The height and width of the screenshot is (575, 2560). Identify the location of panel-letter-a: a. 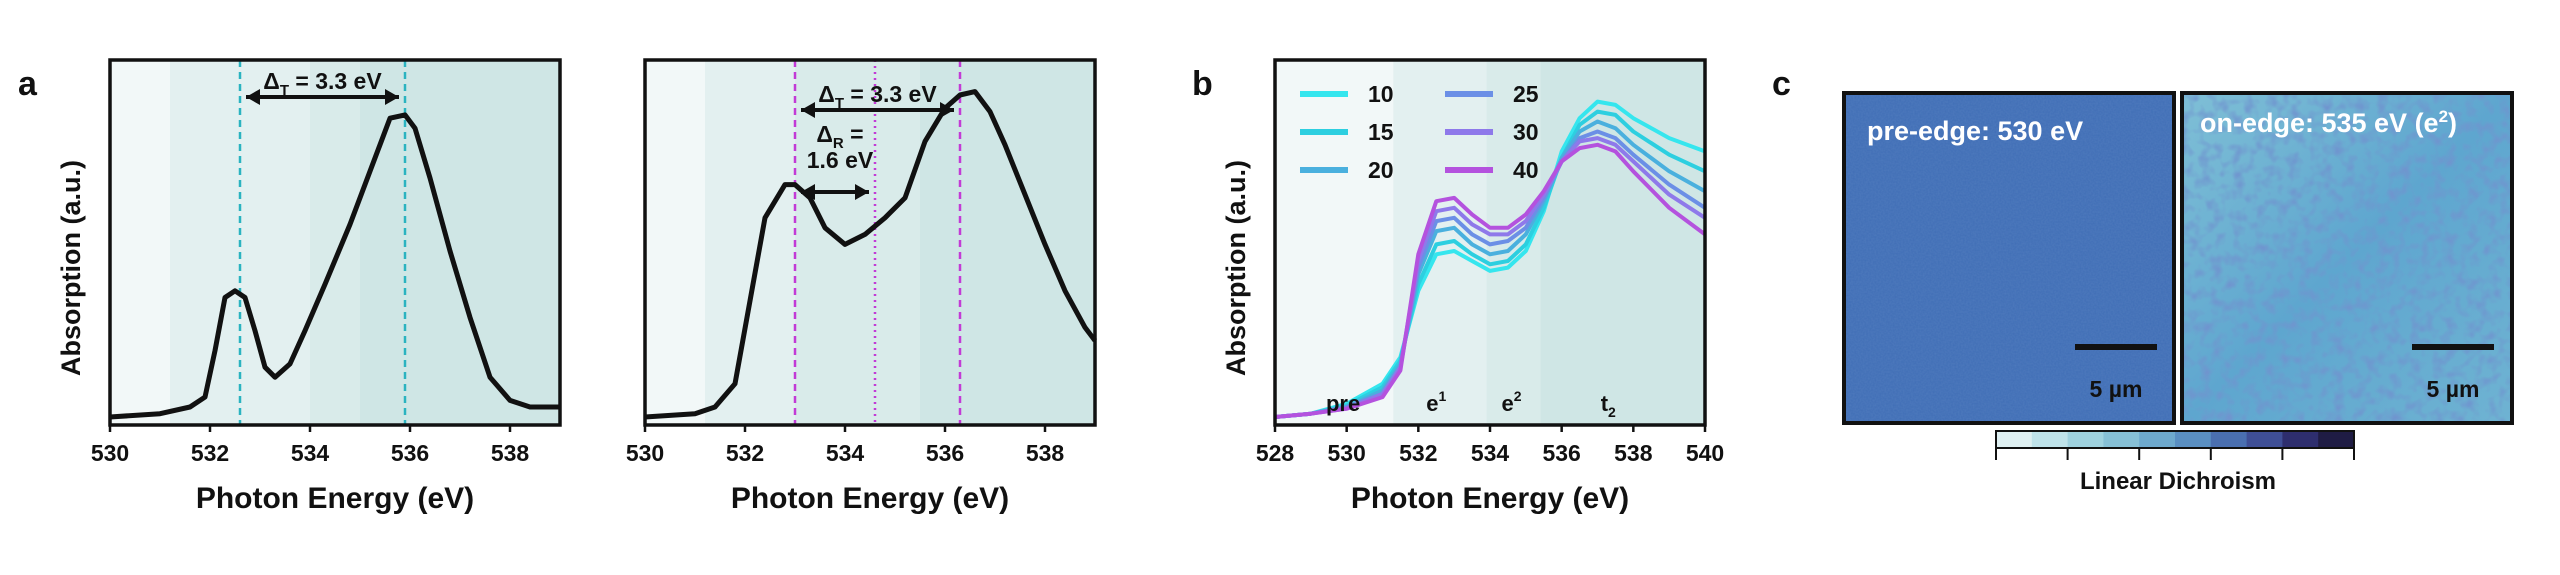
(28, 84).